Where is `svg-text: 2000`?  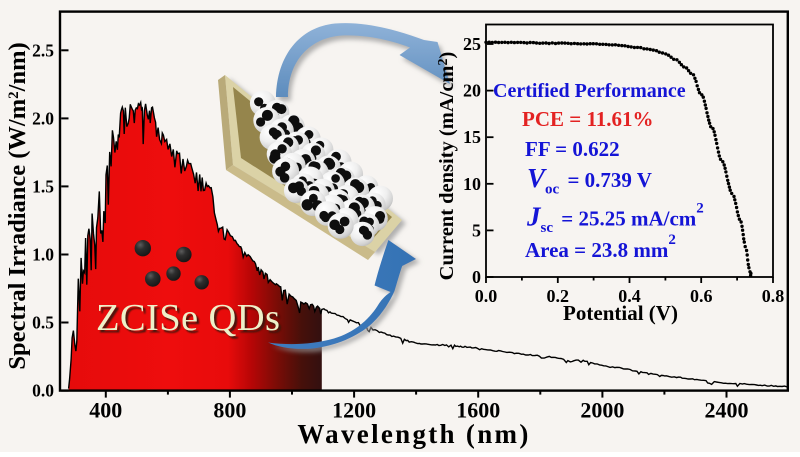 svg-text: 2000 is located at coordinates (602, 410).